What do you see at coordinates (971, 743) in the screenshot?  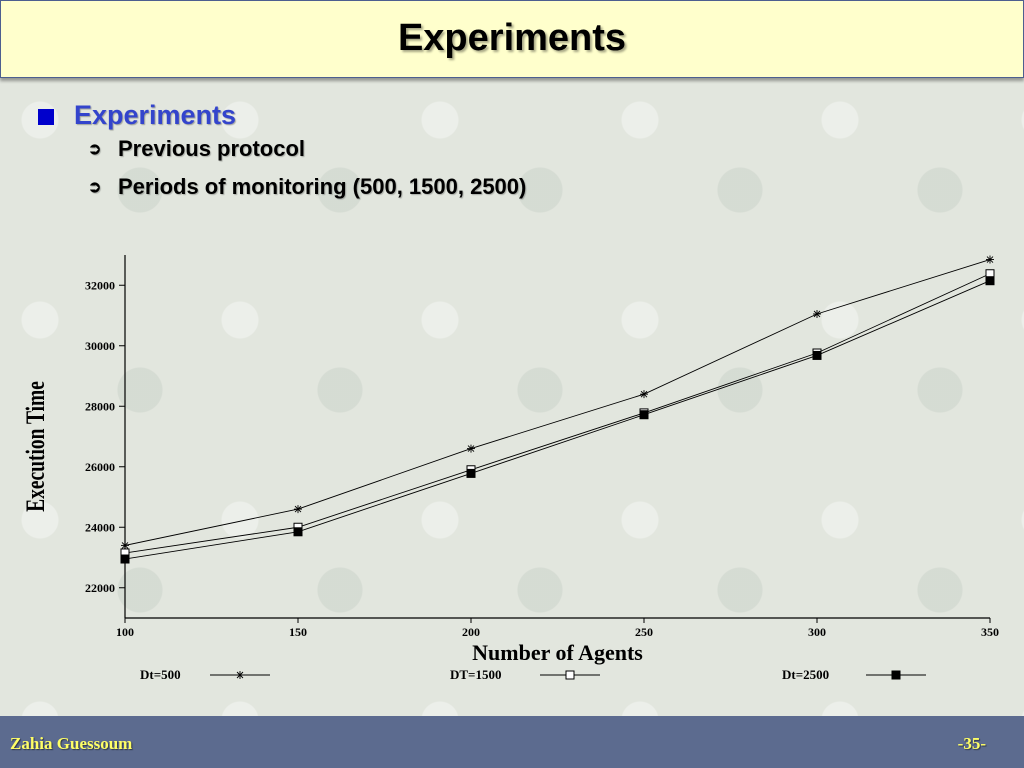 I see `footer-page-number: -35-` at bounding box center [971, 743].